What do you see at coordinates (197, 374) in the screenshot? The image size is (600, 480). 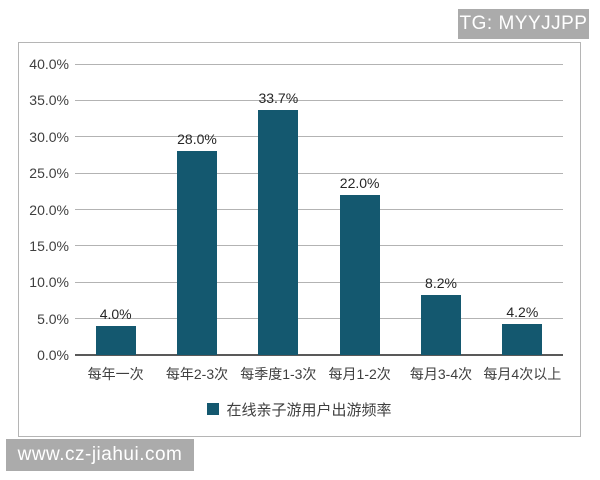 I see `x-axis-tick-label: 每年2-3次` at bounding box center [197, 374].